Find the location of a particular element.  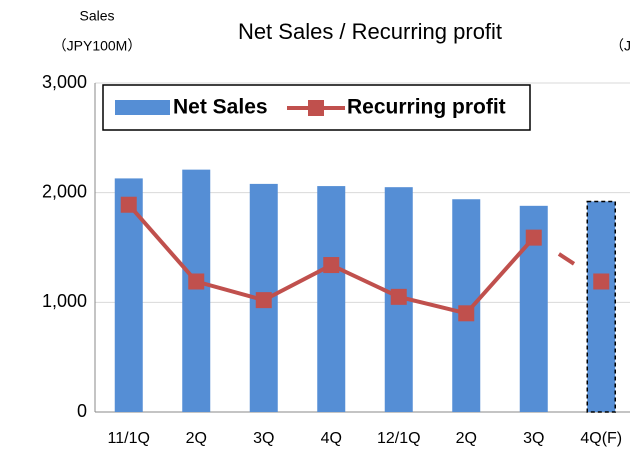

y2-axis-label: （J is located at coordinates (620, 46).